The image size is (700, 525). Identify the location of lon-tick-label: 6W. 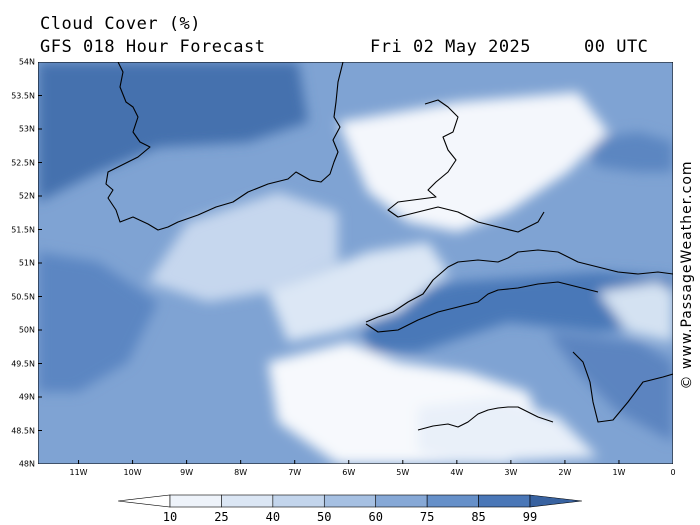
(349, 472).